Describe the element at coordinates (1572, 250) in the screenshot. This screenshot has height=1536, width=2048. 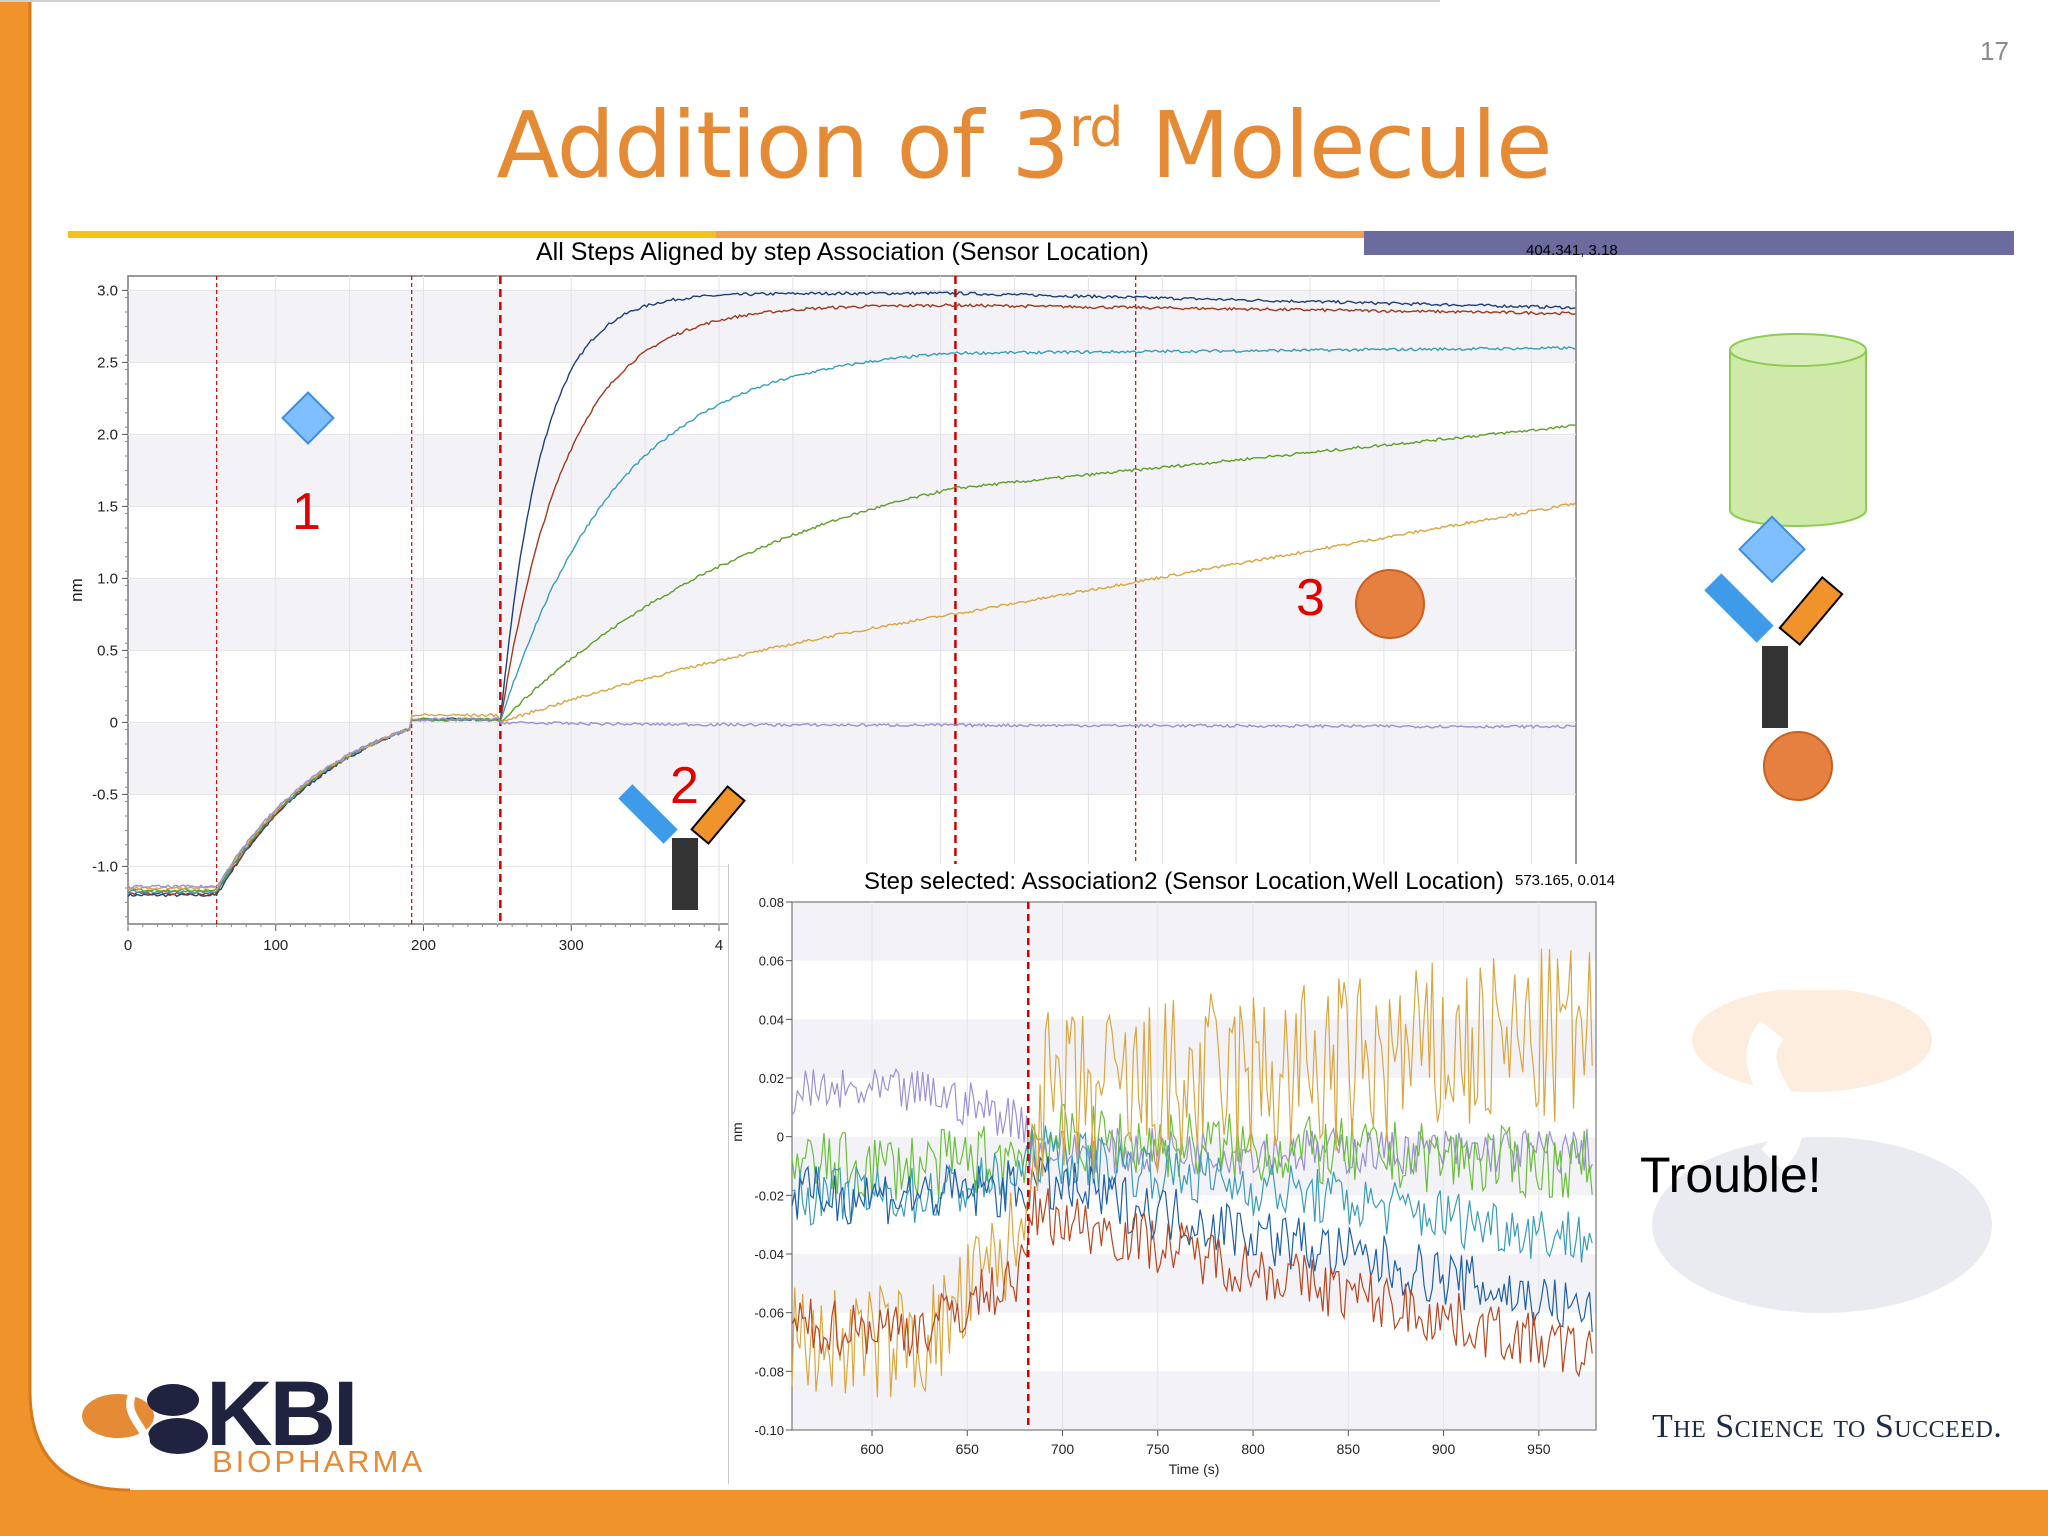
I see `main-chart-readout: 404.341, 3.18` at that location.